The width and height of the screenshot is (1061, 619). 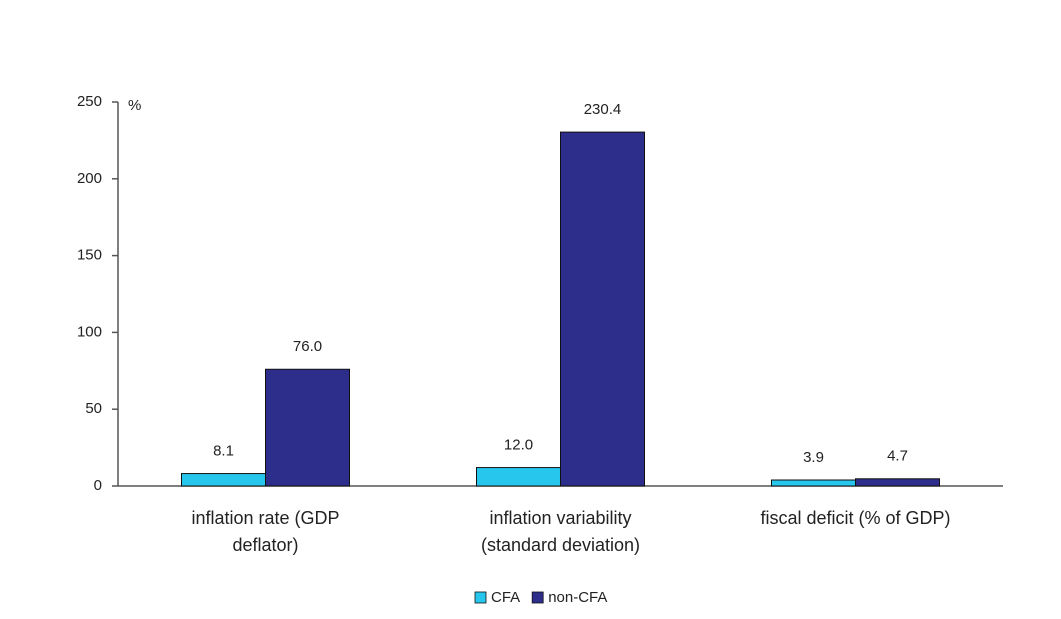 I want to click on y-axis-unit: %, so click(x=134, y=105).